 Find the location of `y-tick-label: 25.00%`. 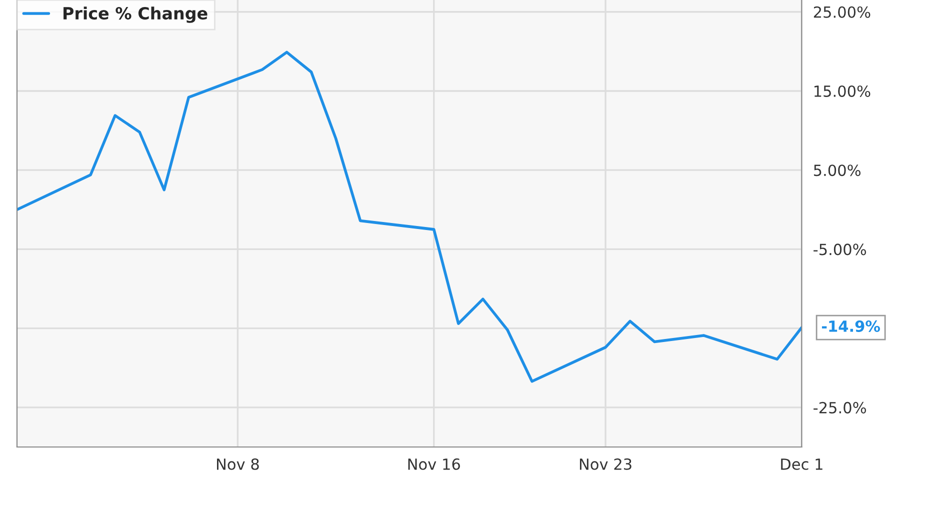

y-tick-label: 25.00% is located at coordinates (842, 12).